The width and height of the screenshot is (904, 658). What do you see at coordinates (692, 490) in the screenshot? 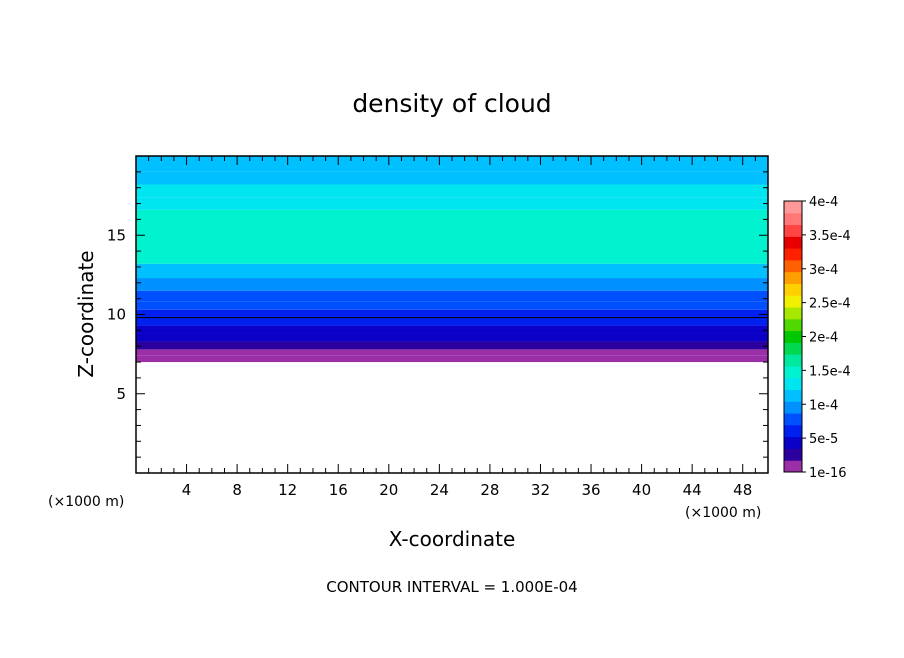
I see `x-tick-label: 44` at bounding box center [692, 490].